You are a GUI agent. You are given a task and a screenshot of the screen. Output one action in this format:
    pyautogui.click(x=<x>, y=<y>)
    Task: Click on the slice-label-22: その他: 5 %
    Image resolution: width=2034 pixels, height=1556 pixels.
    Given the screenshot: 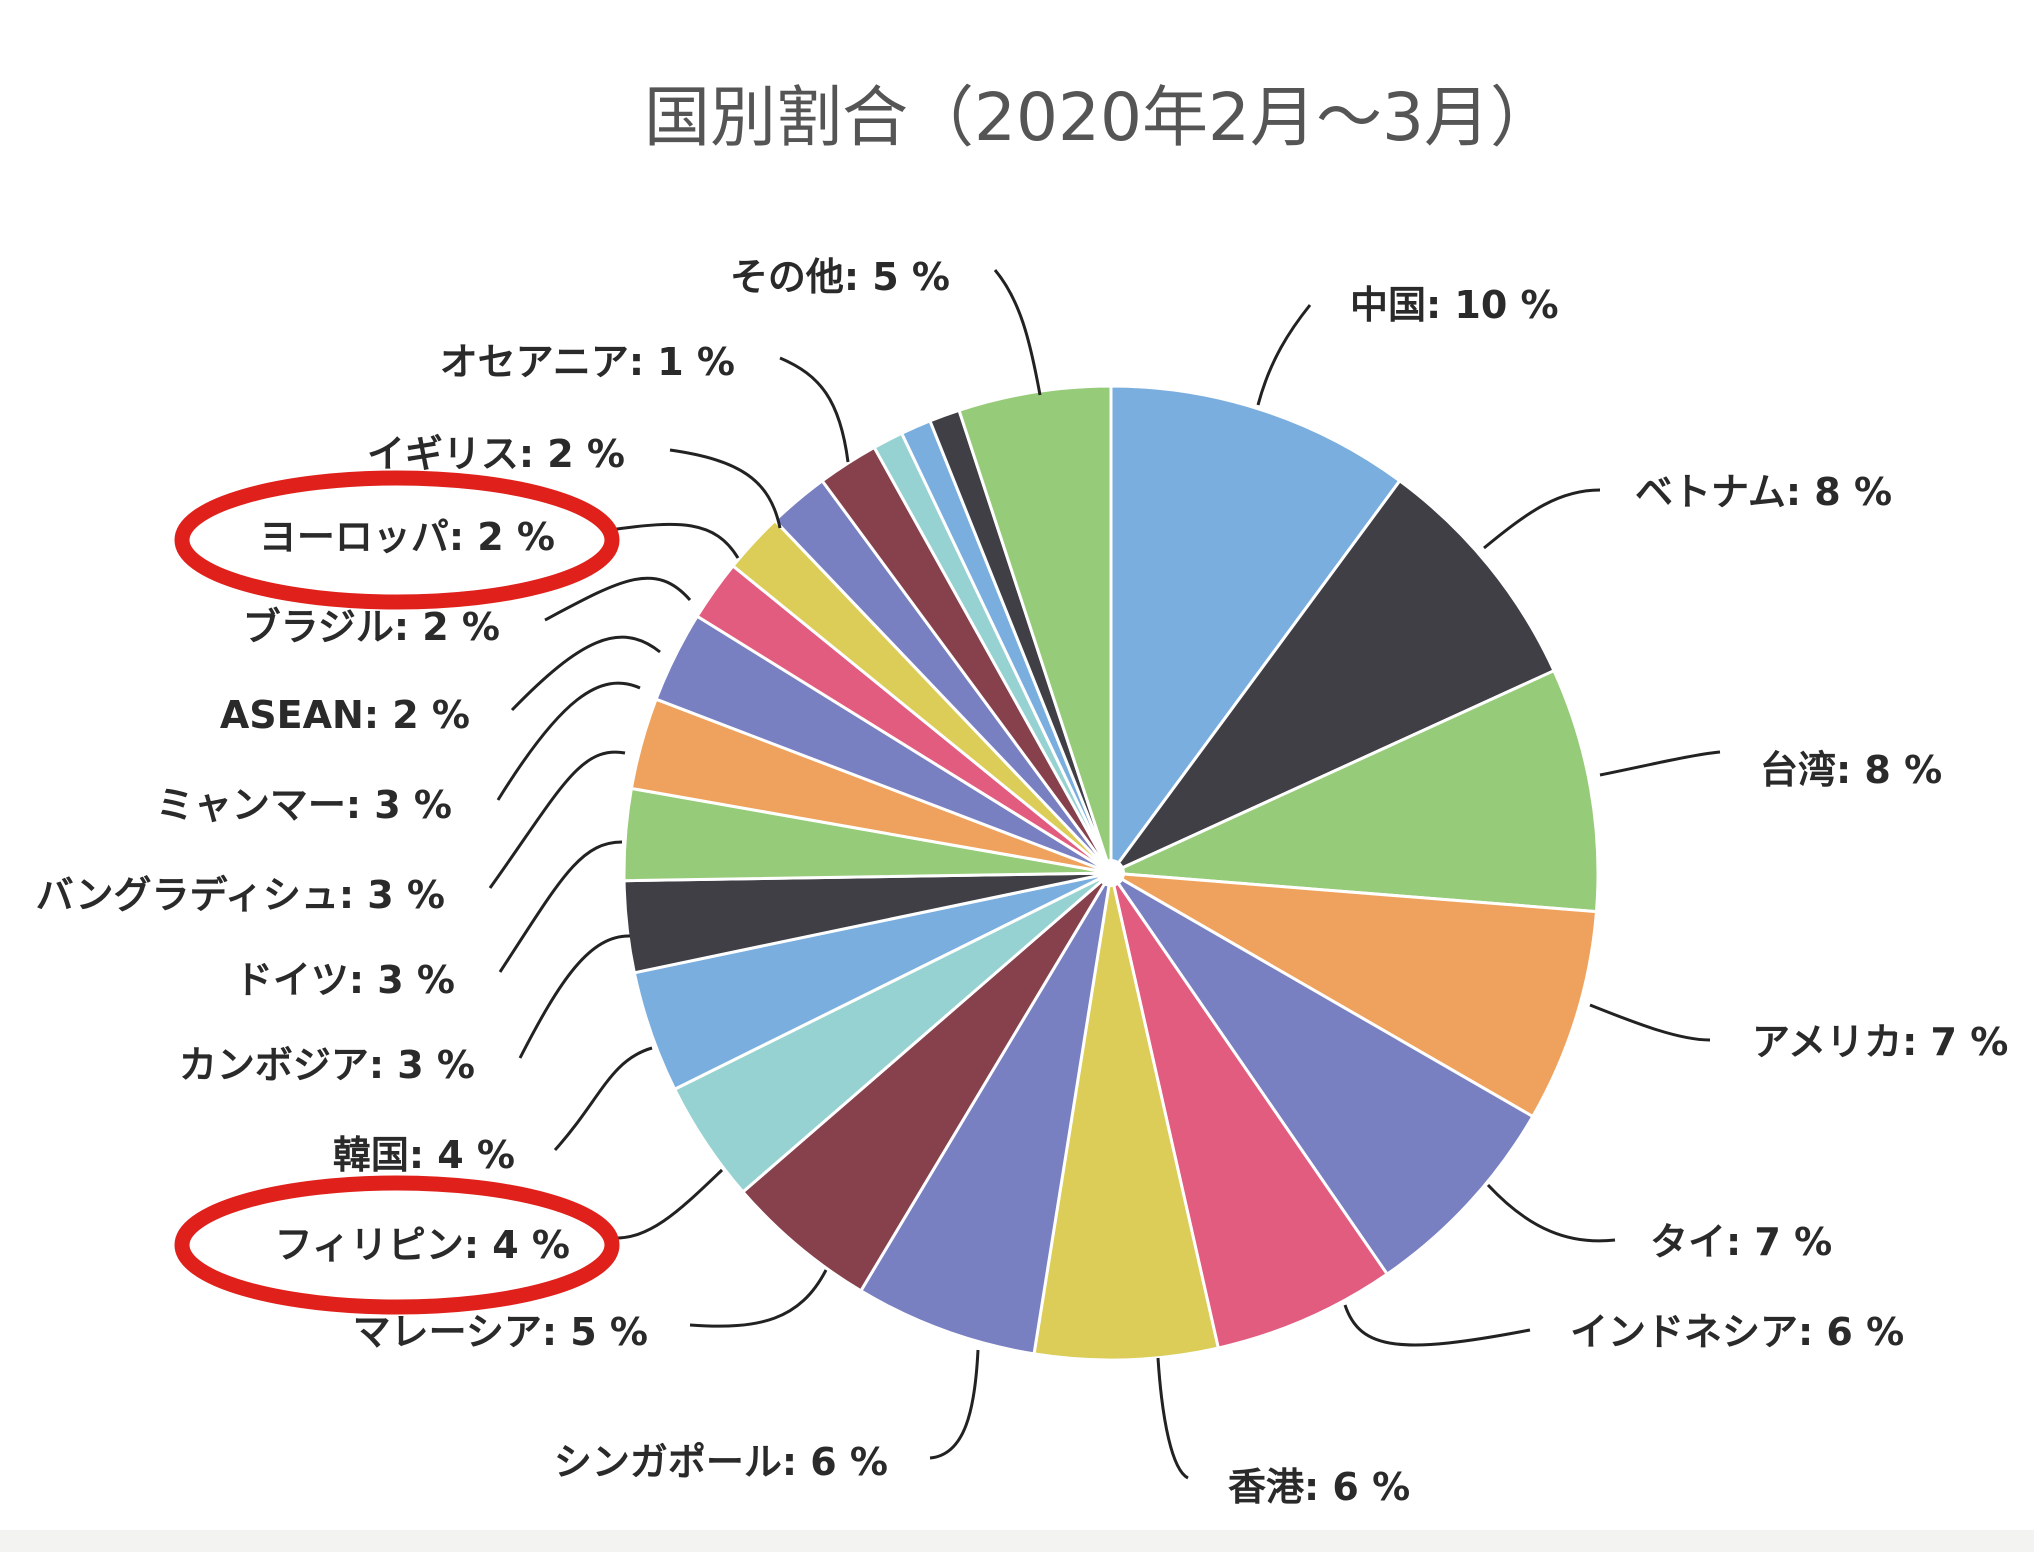 What is the action you would take?
    pyautogui.click(x=840, y=277)
    